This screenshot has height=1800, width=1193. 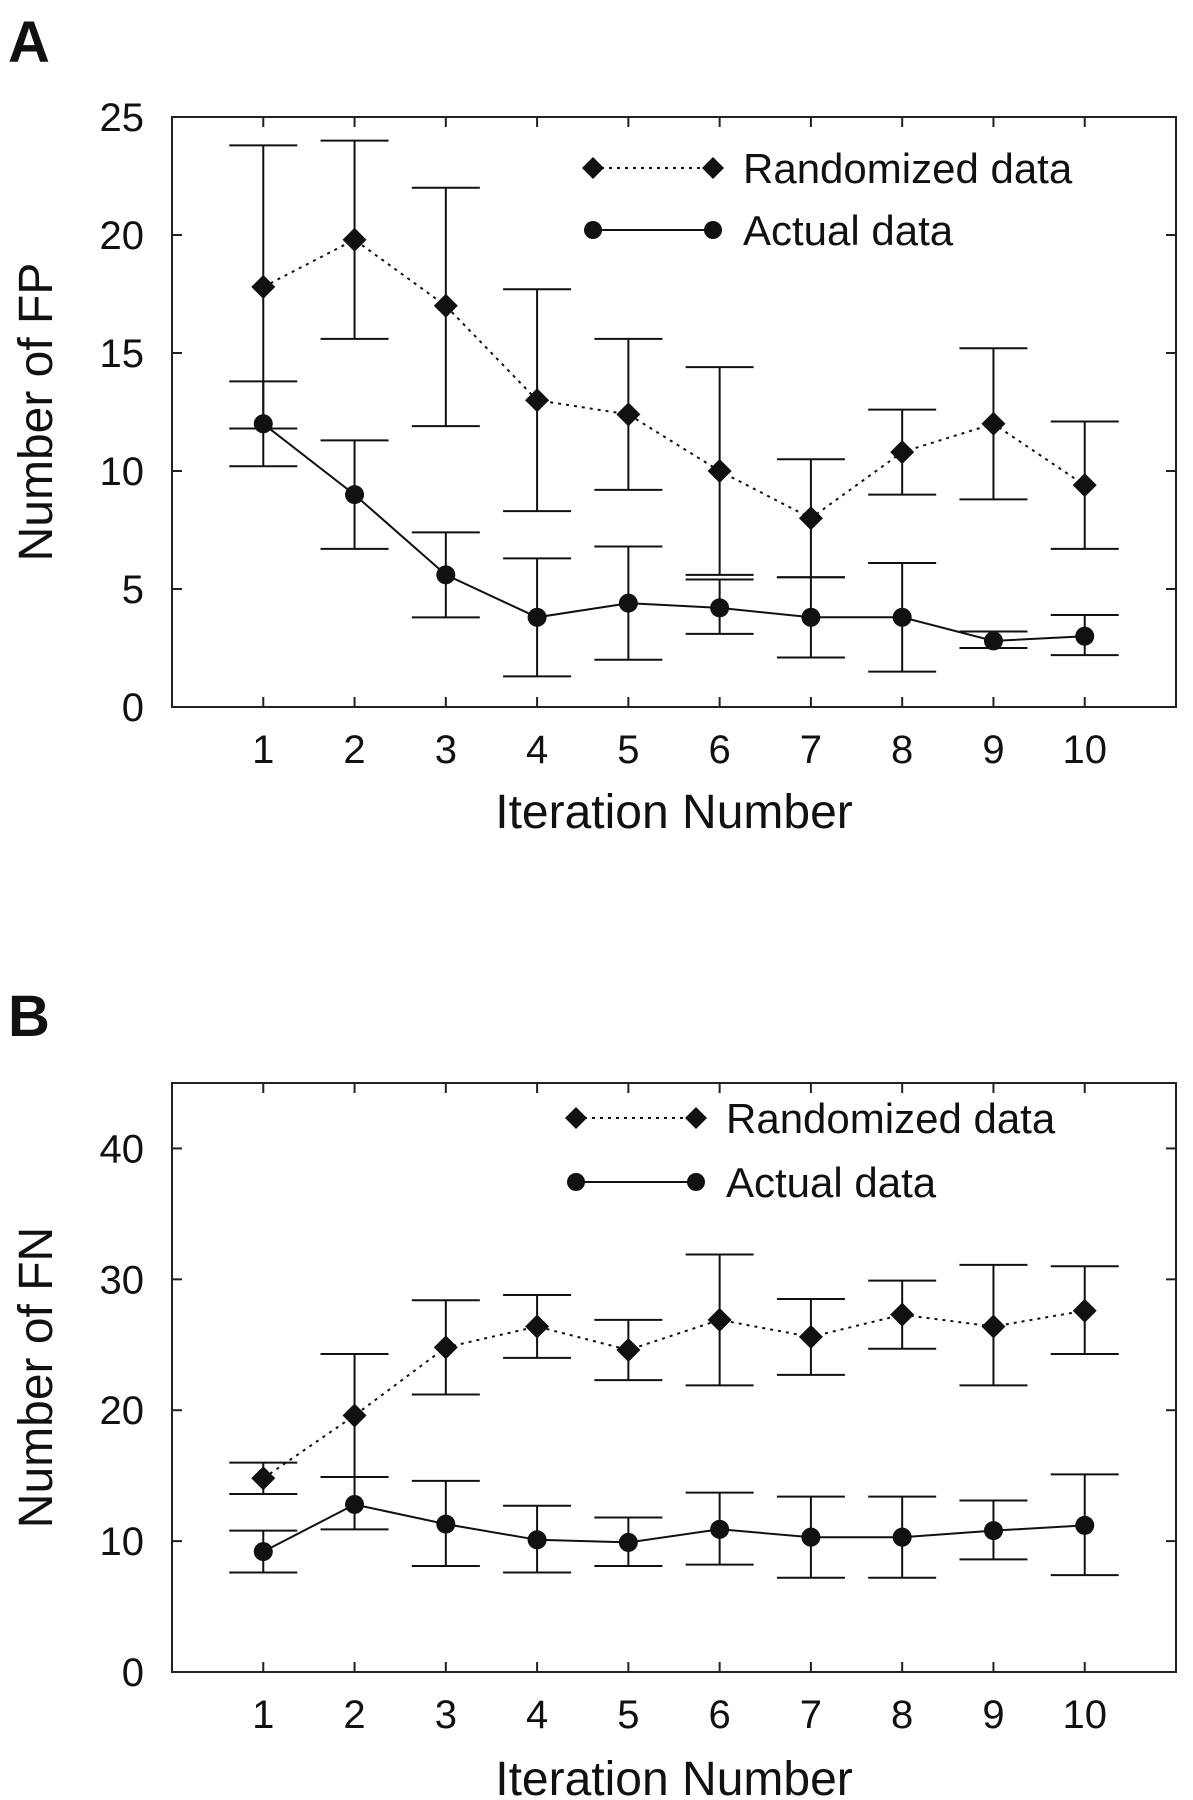 I want to click on panel-letter: A, so click(x=29, y=42).